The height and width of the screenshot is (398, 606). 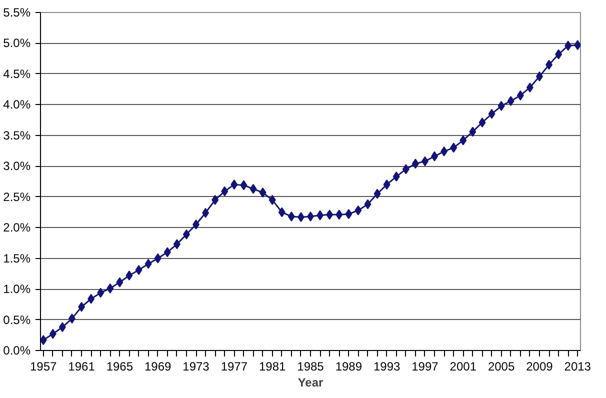 What do you see at coordinates (44, 367) in the screenshot?
I see `x-tick-label: 1957` at bounding box center [44, 367].